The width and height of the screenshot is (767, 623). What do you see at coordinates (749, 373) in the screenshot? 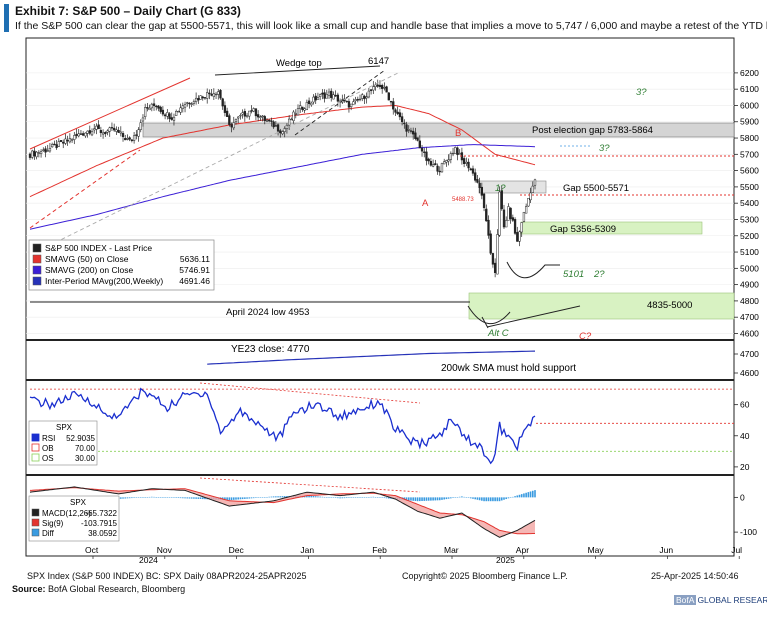
I see `ye23-ytick-label: 4600` at bounding box center [749, 373].